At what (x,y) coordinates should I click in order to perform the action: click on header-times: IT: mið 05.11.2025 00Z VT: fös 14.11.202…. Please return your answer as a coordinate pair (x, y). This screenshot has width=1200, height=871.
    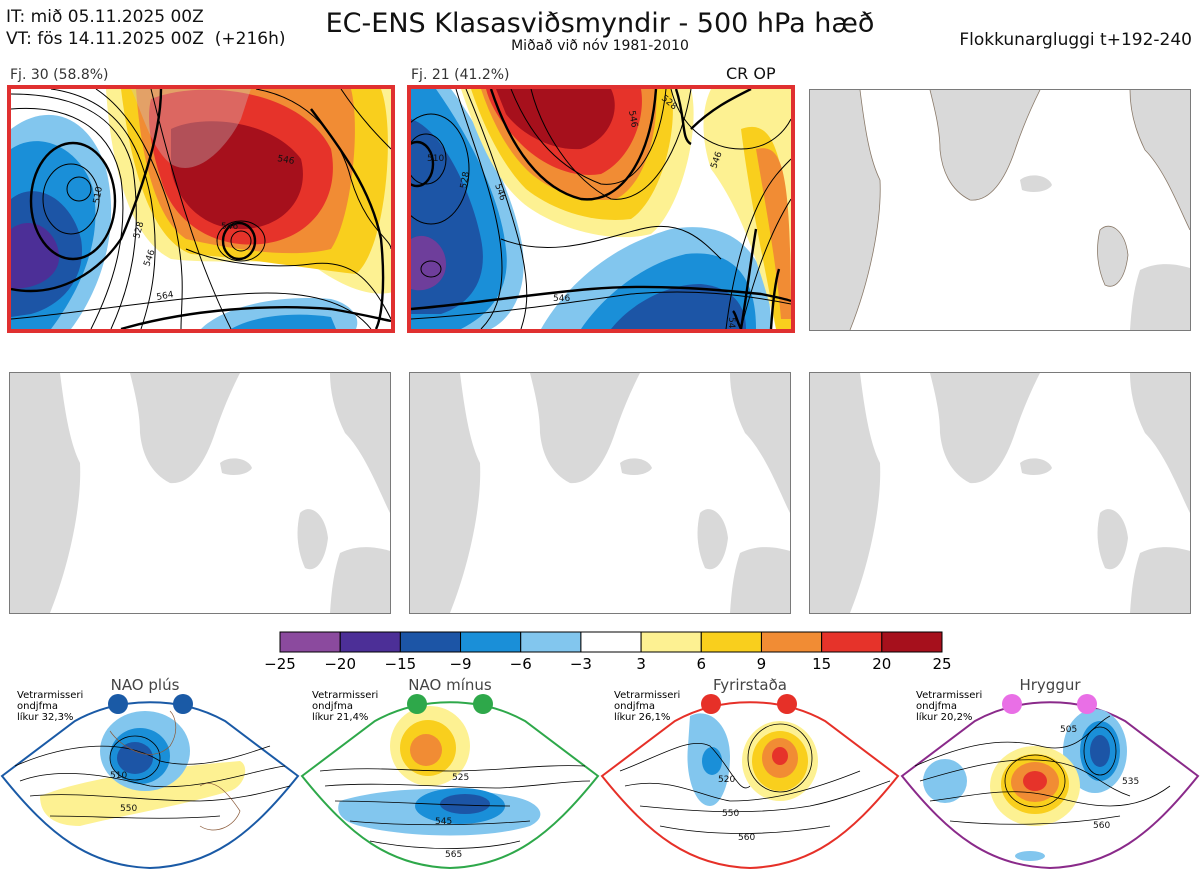
    Looking at the image, I should click on (145, 28).